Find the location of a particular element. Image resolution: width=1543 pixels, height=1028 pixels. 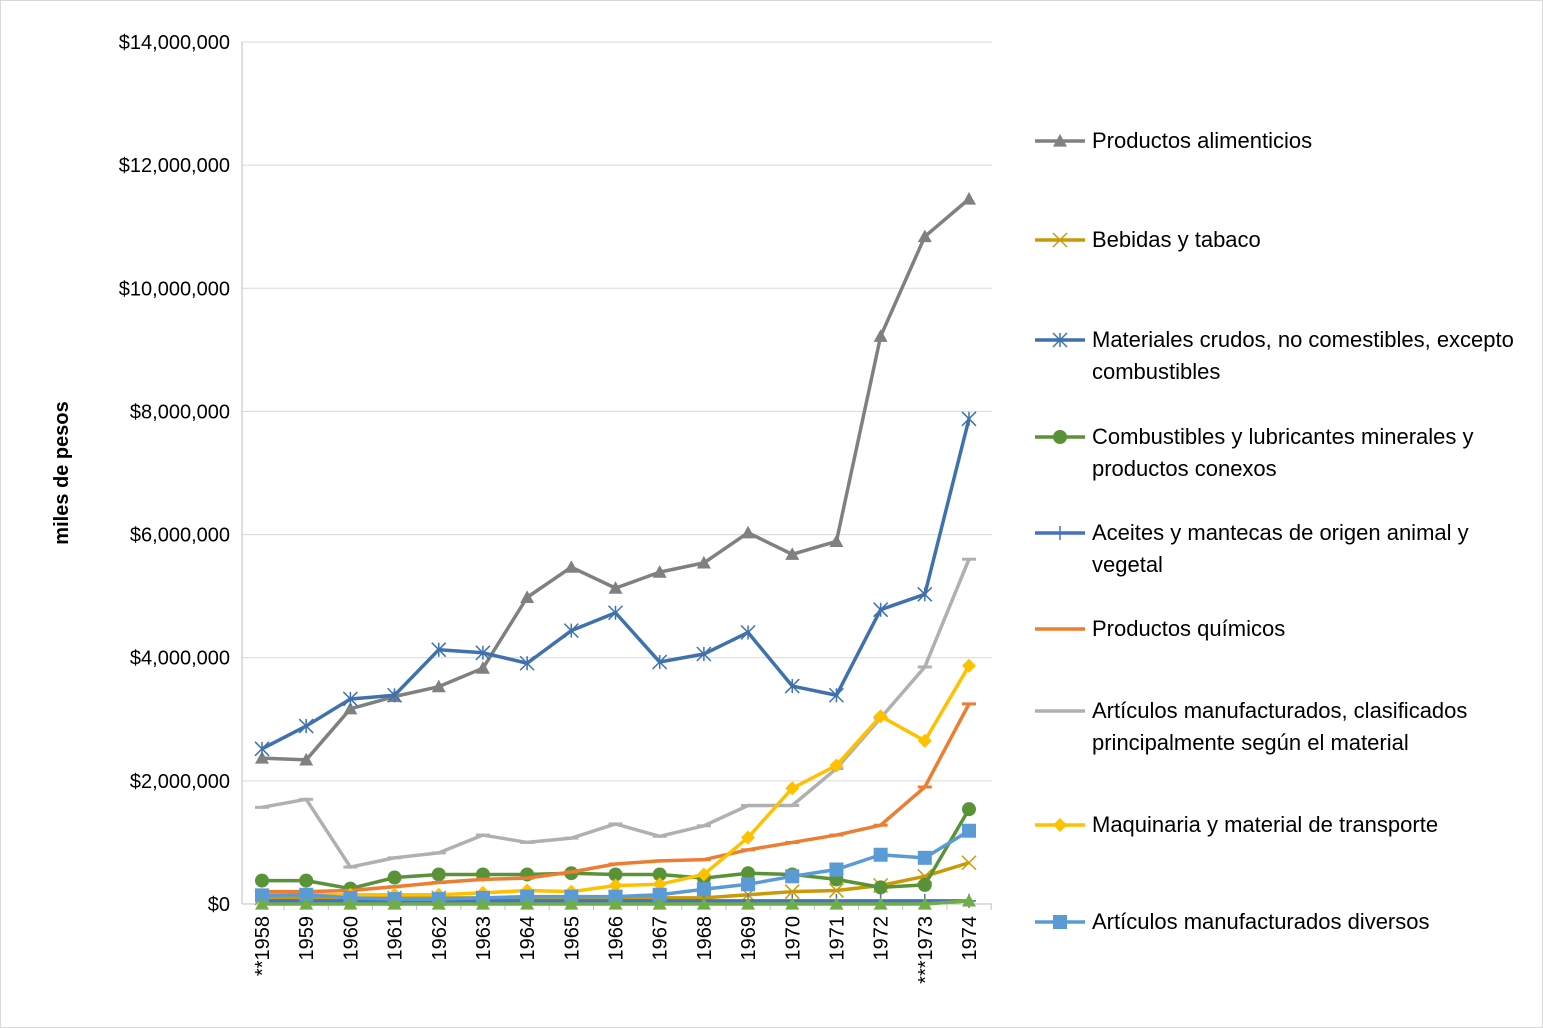

x-tick-label: ***1973 is located at coordinates (926, 950).